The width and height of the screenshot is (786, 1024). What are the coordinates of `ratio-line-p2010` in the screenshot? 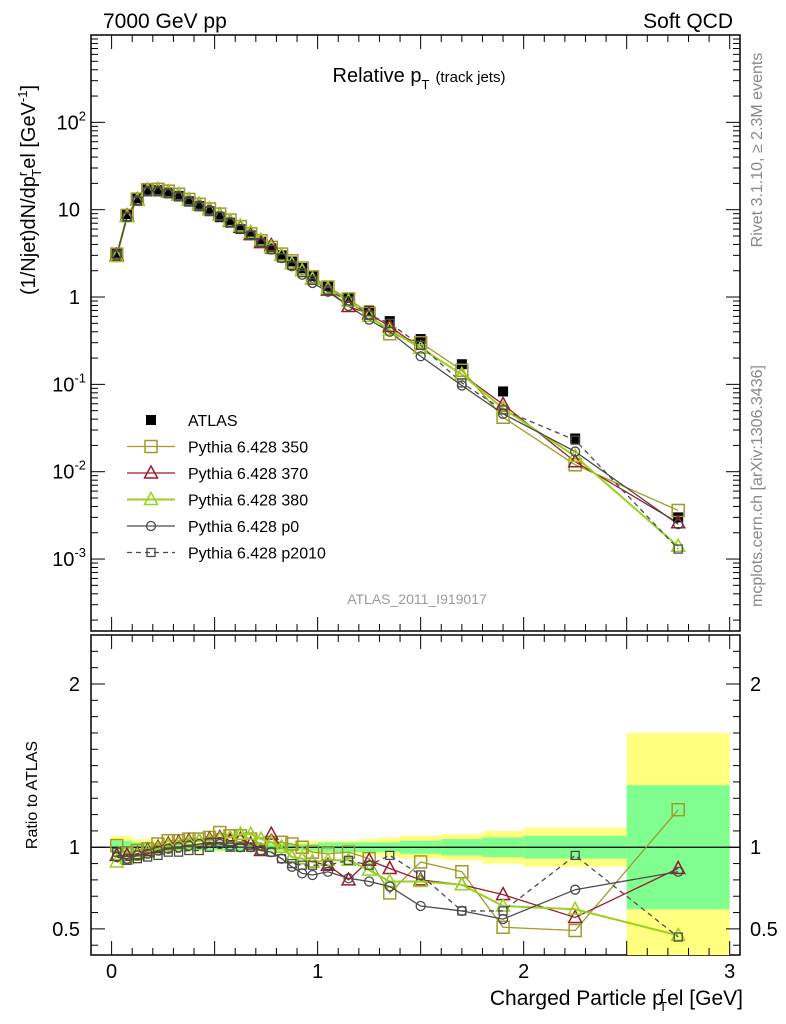 It's located at (397, 889).